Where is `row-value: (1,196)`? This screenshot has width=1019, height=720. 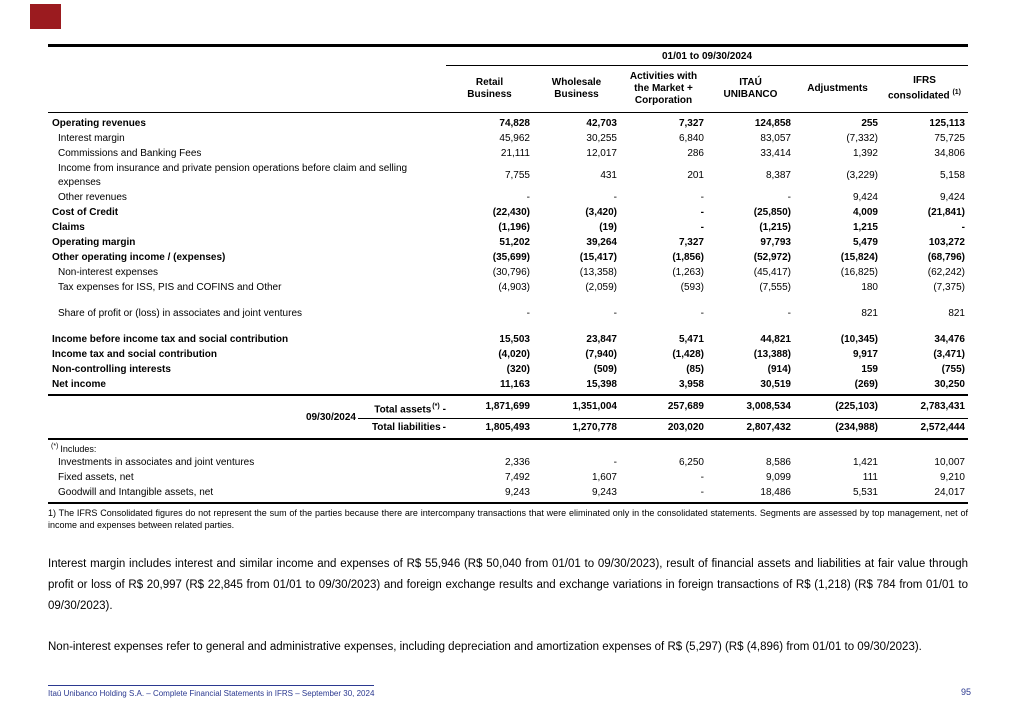
row-value: (1,196) is located at coordinates (514, 227).